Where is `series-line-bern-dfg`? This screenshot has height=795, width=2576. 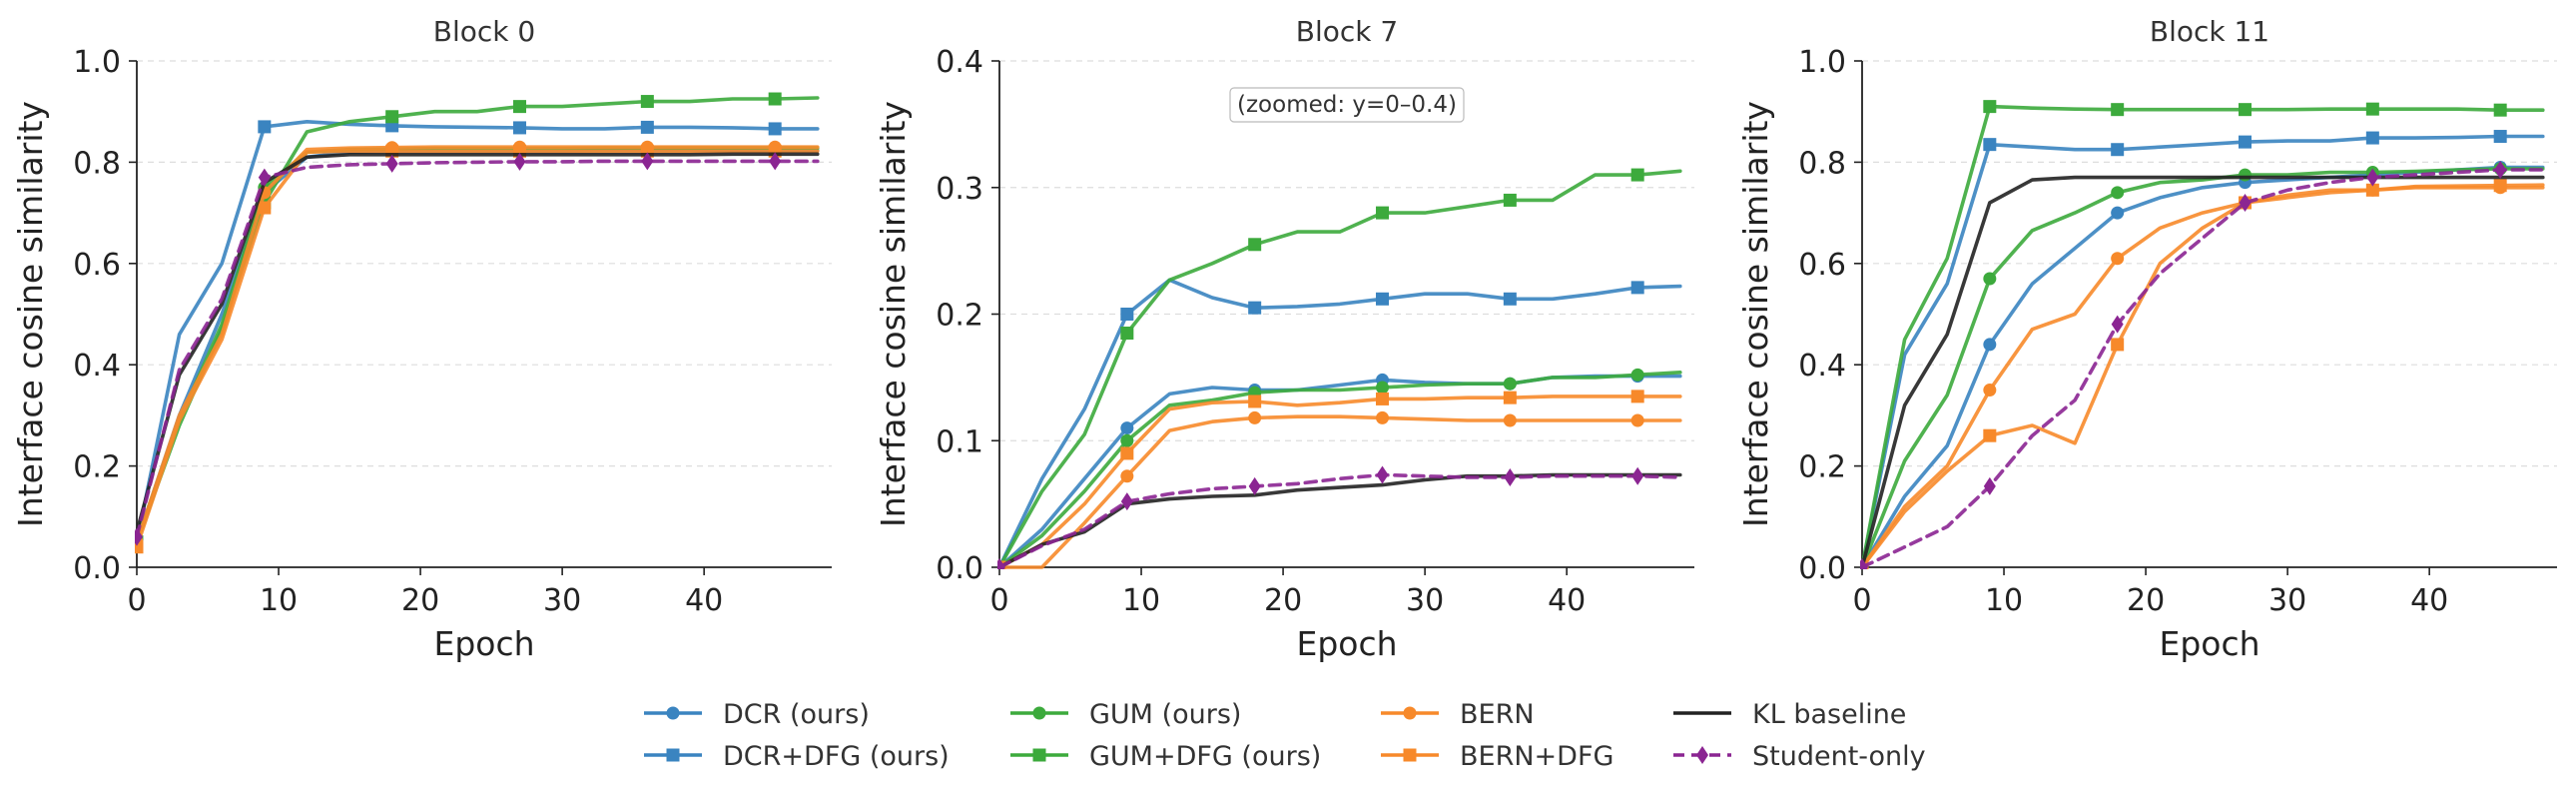
series-line-bern-dfg is located at coordinates (1339, 482).